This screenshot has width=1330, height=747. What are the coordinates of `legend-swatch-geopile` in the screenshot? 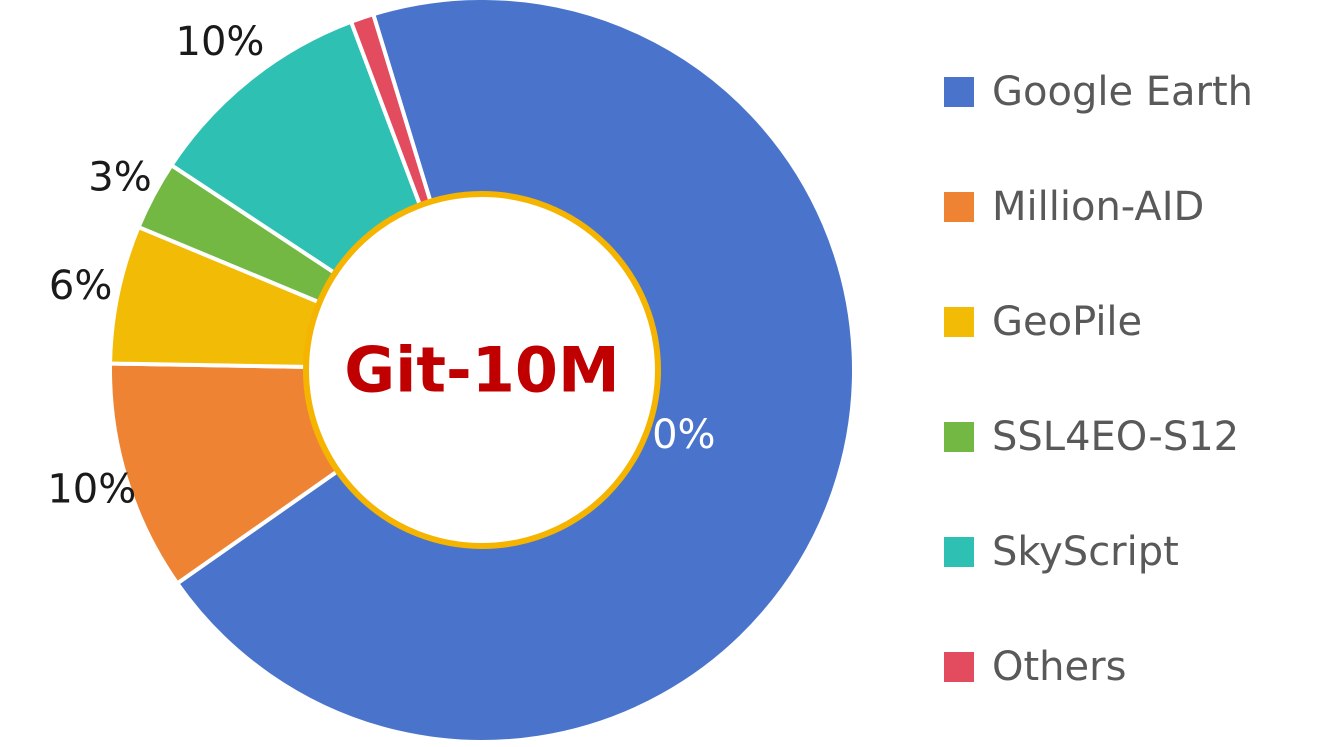 It's located at (959, 322).